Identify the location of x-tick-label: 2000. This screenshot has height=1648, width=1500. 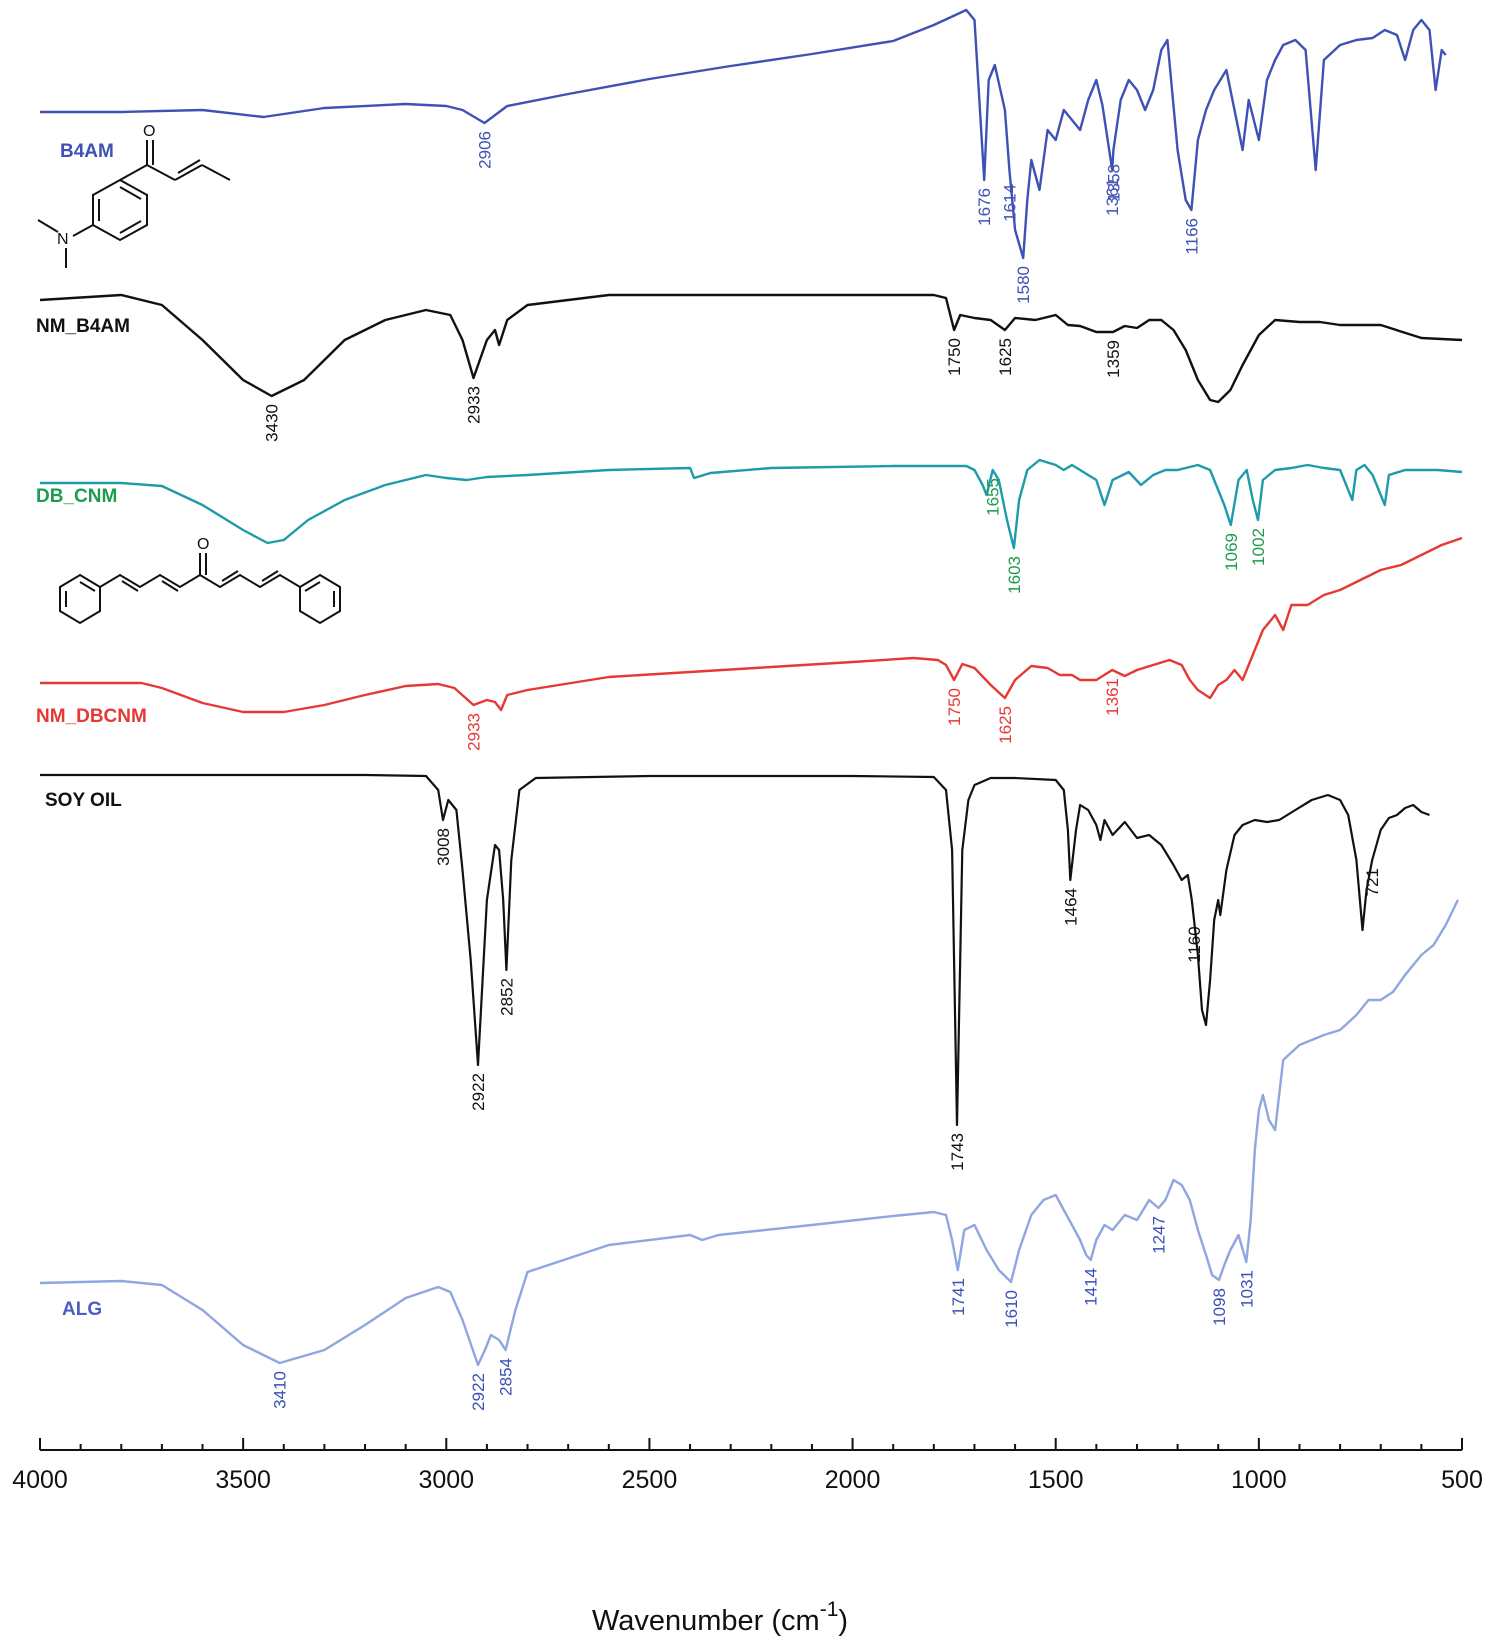
(853, 1480).